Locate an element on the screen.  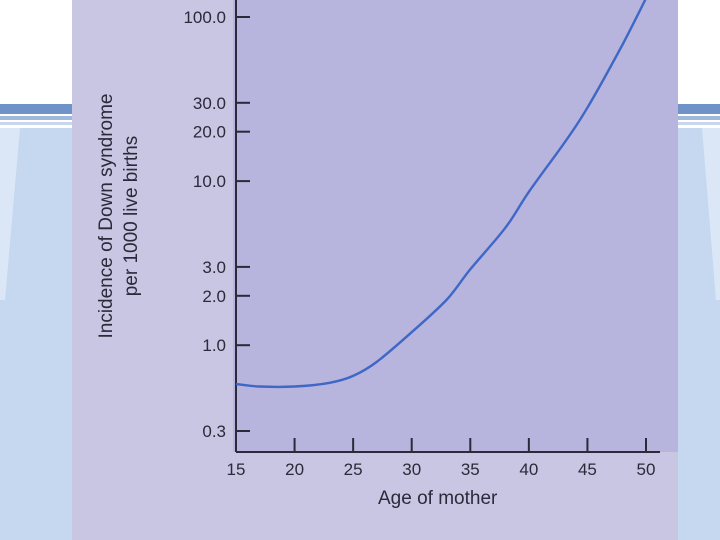
x-tick-label: 20 is located at coordinates (294, 469).